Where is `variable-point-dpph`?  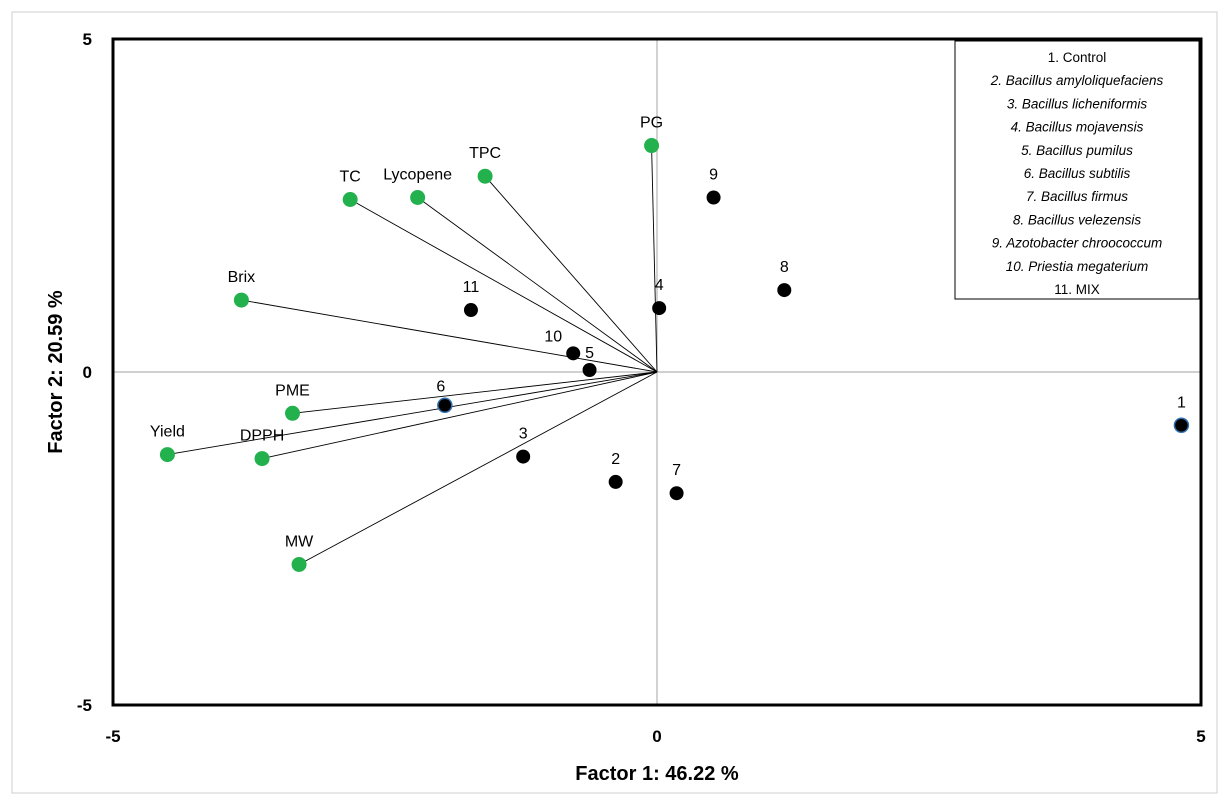 variable-point-dpph is located at coordinates (262, 459).